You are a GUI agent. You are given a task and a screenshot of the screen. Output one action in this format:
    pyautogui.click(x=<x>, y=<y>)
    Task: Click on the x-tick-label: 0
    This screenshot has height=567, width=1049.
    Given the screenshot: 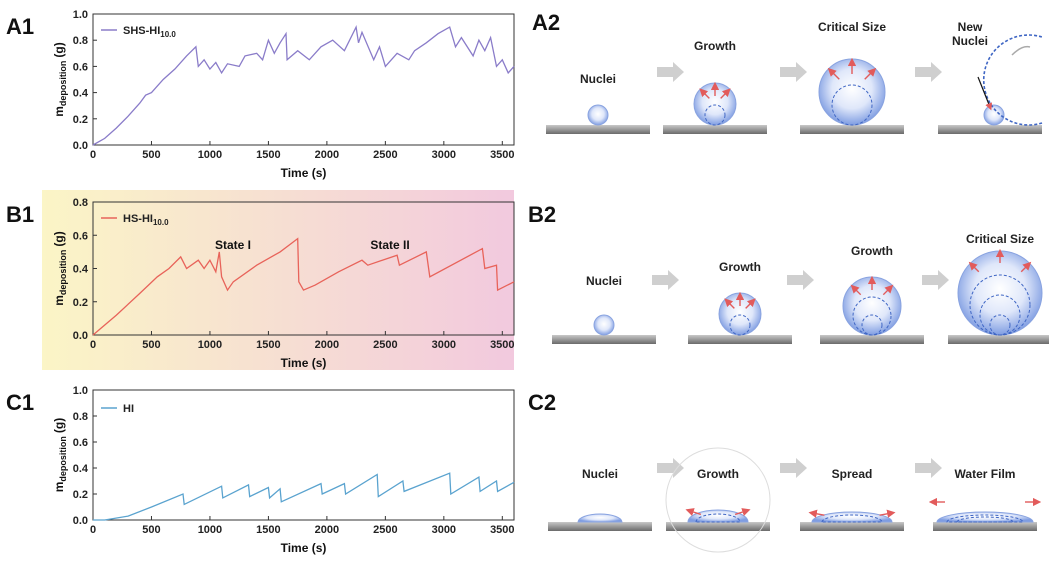 What is the action you would take?
    pyautogui.click(x=93, y=345)
    